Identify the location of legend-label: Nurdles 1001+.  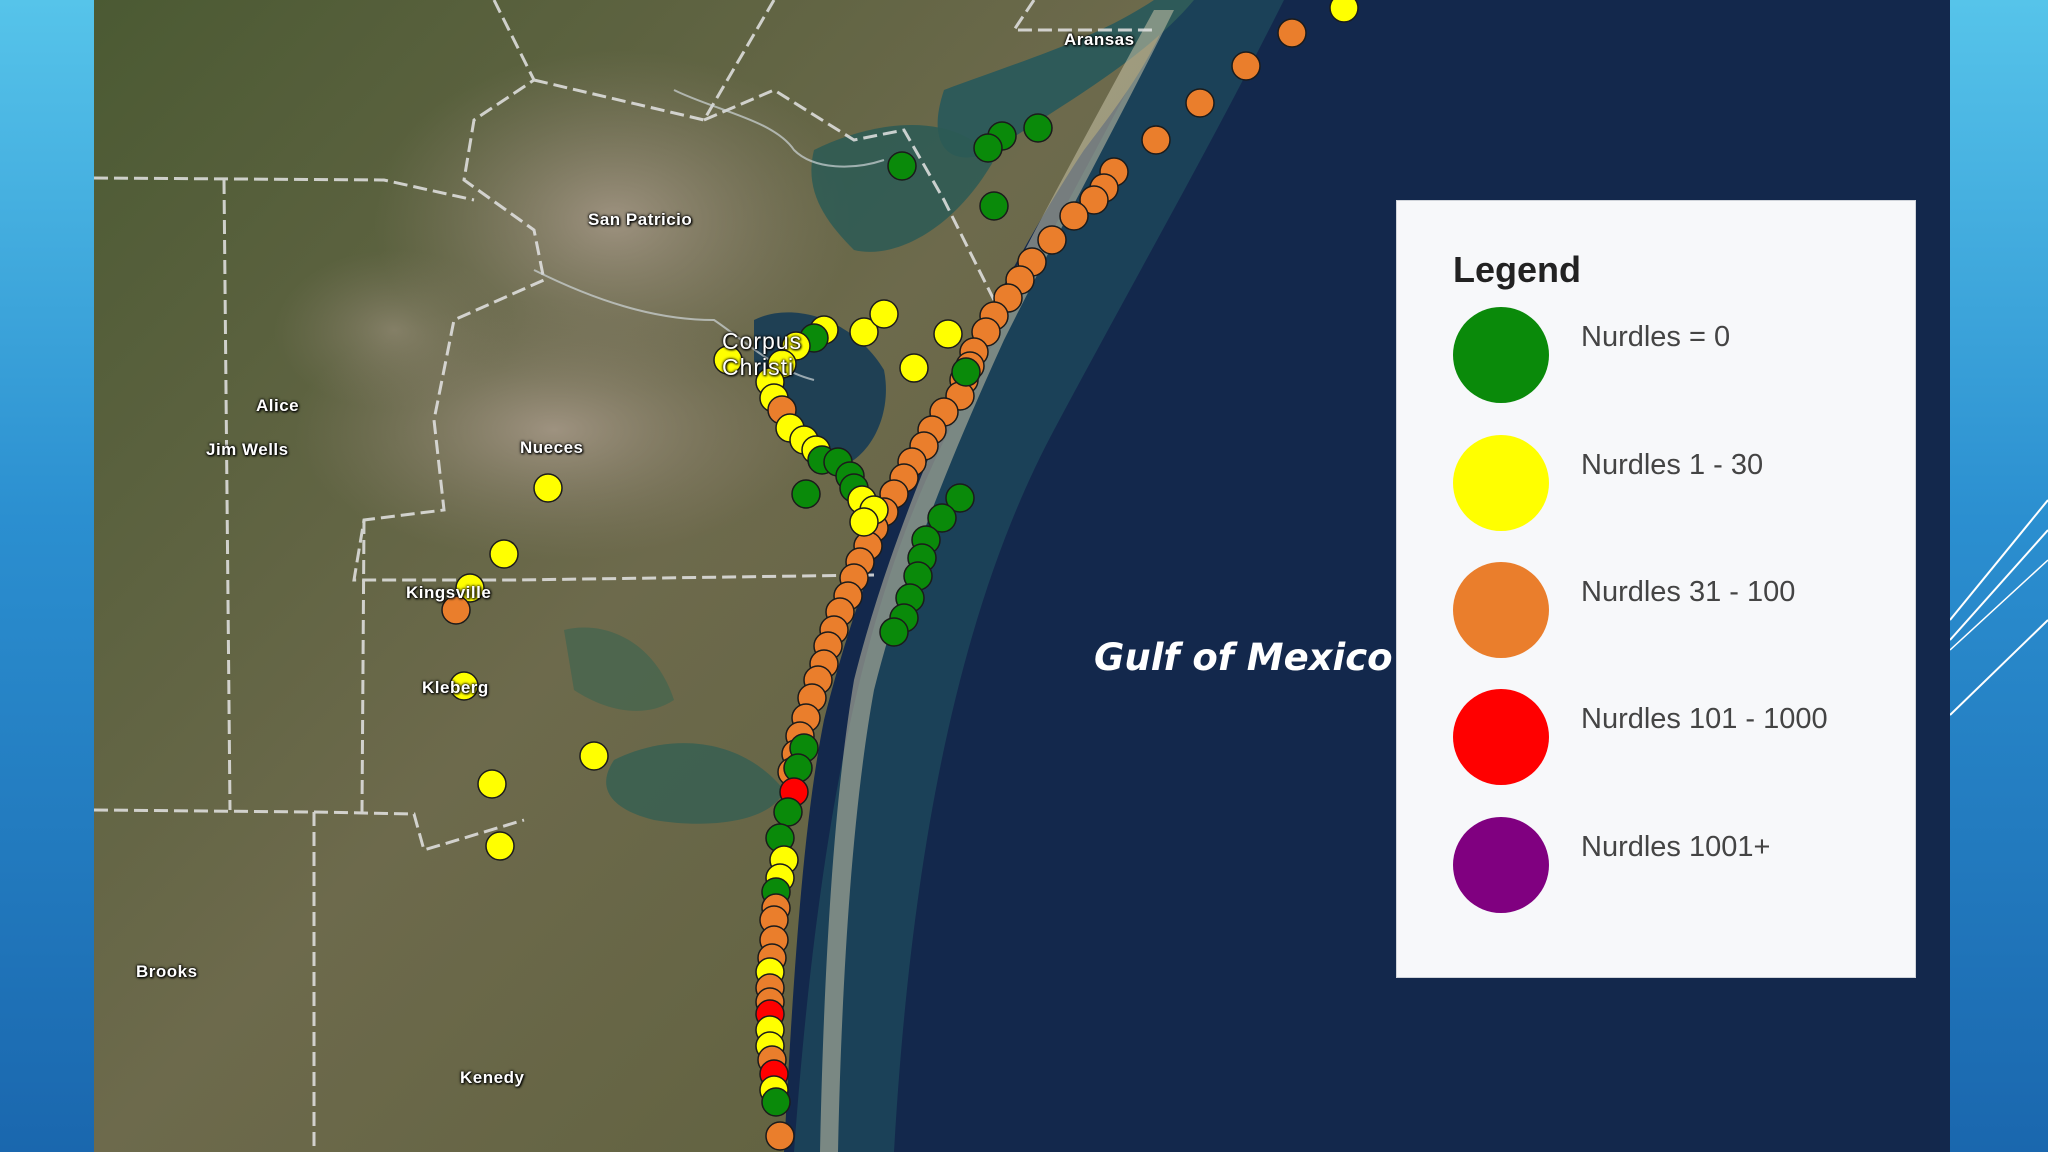
(1676, 847).